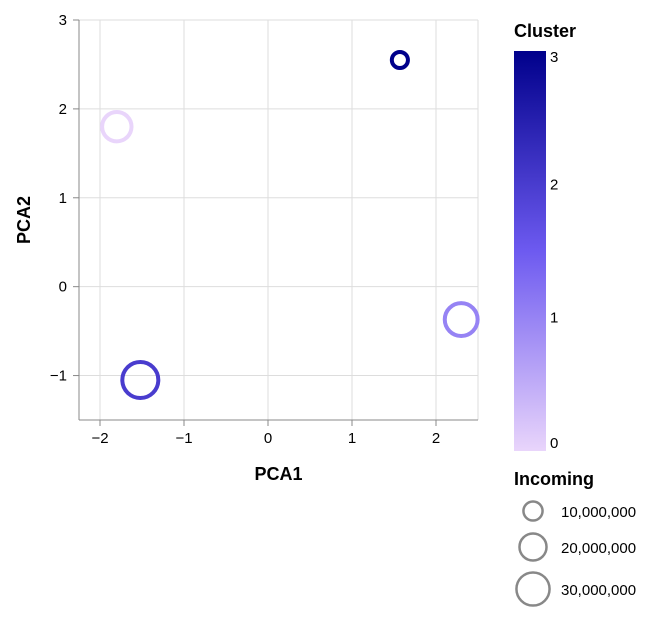 This screenshot has height=622, width=672. Describe the element at coordinates (278, 474) in the screenshot. I see `x-axis-title: PCA1` at that location.